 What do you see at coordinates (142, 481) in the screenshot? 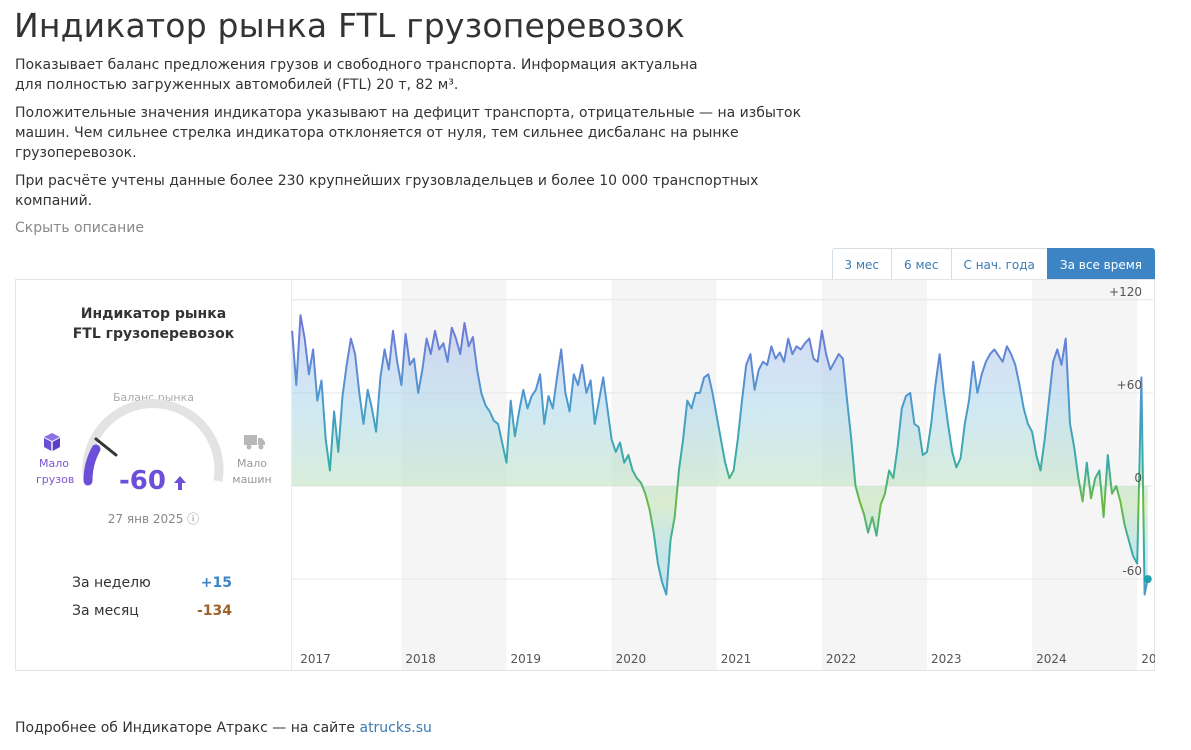
I see `indicator-value: -60` at bounding box center [142, 481].